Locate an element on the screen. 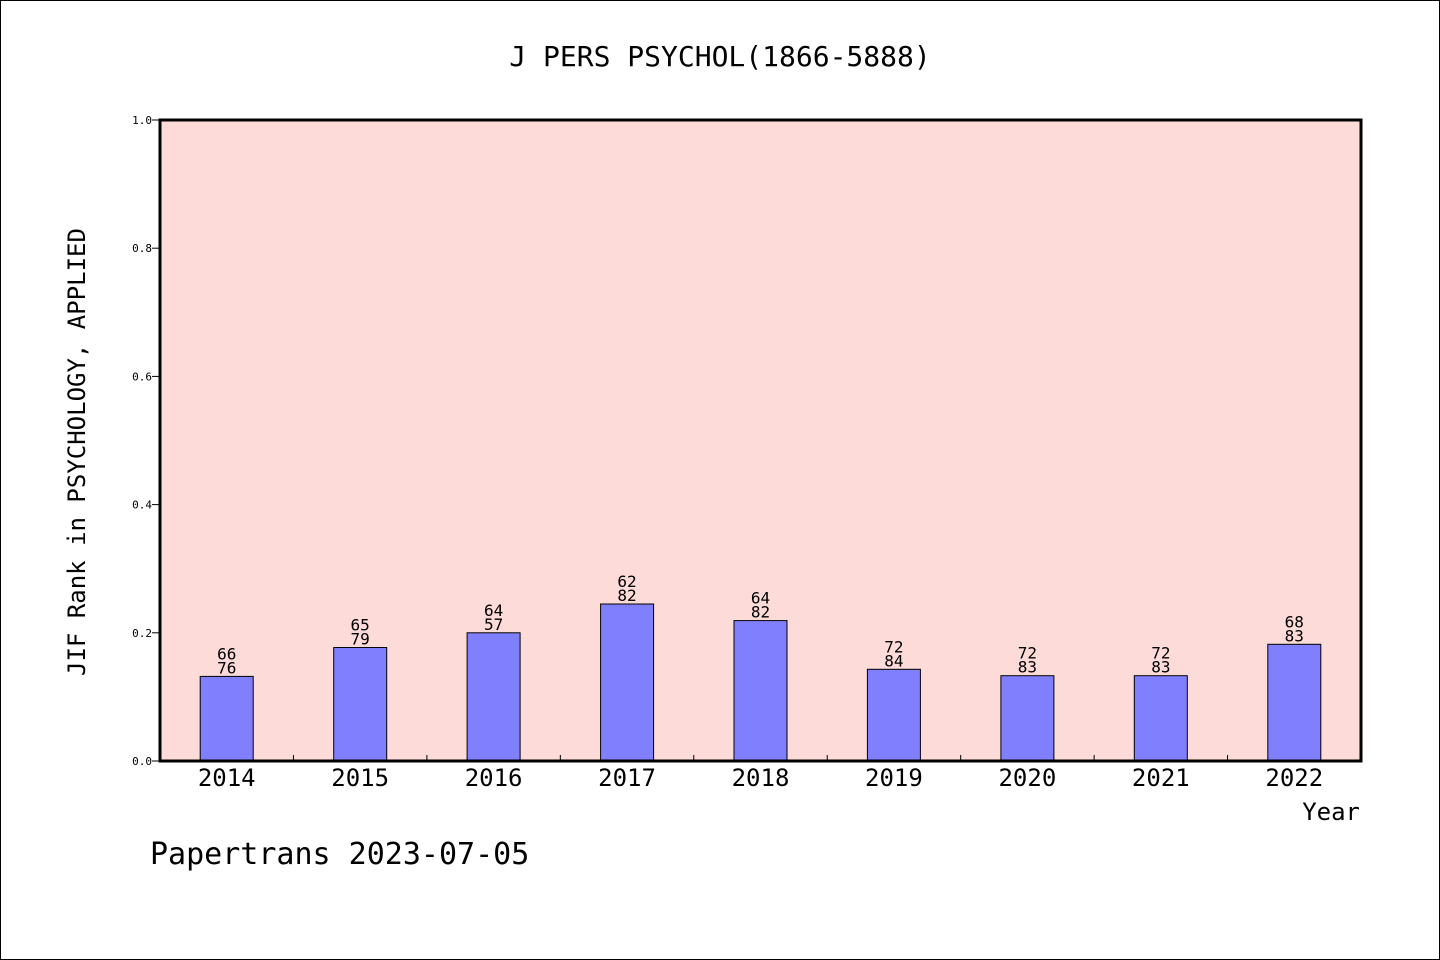 The height and width of the screenshot is (960, 1440). data-label-top-2015: 65 is located at coordinates (360, 625).